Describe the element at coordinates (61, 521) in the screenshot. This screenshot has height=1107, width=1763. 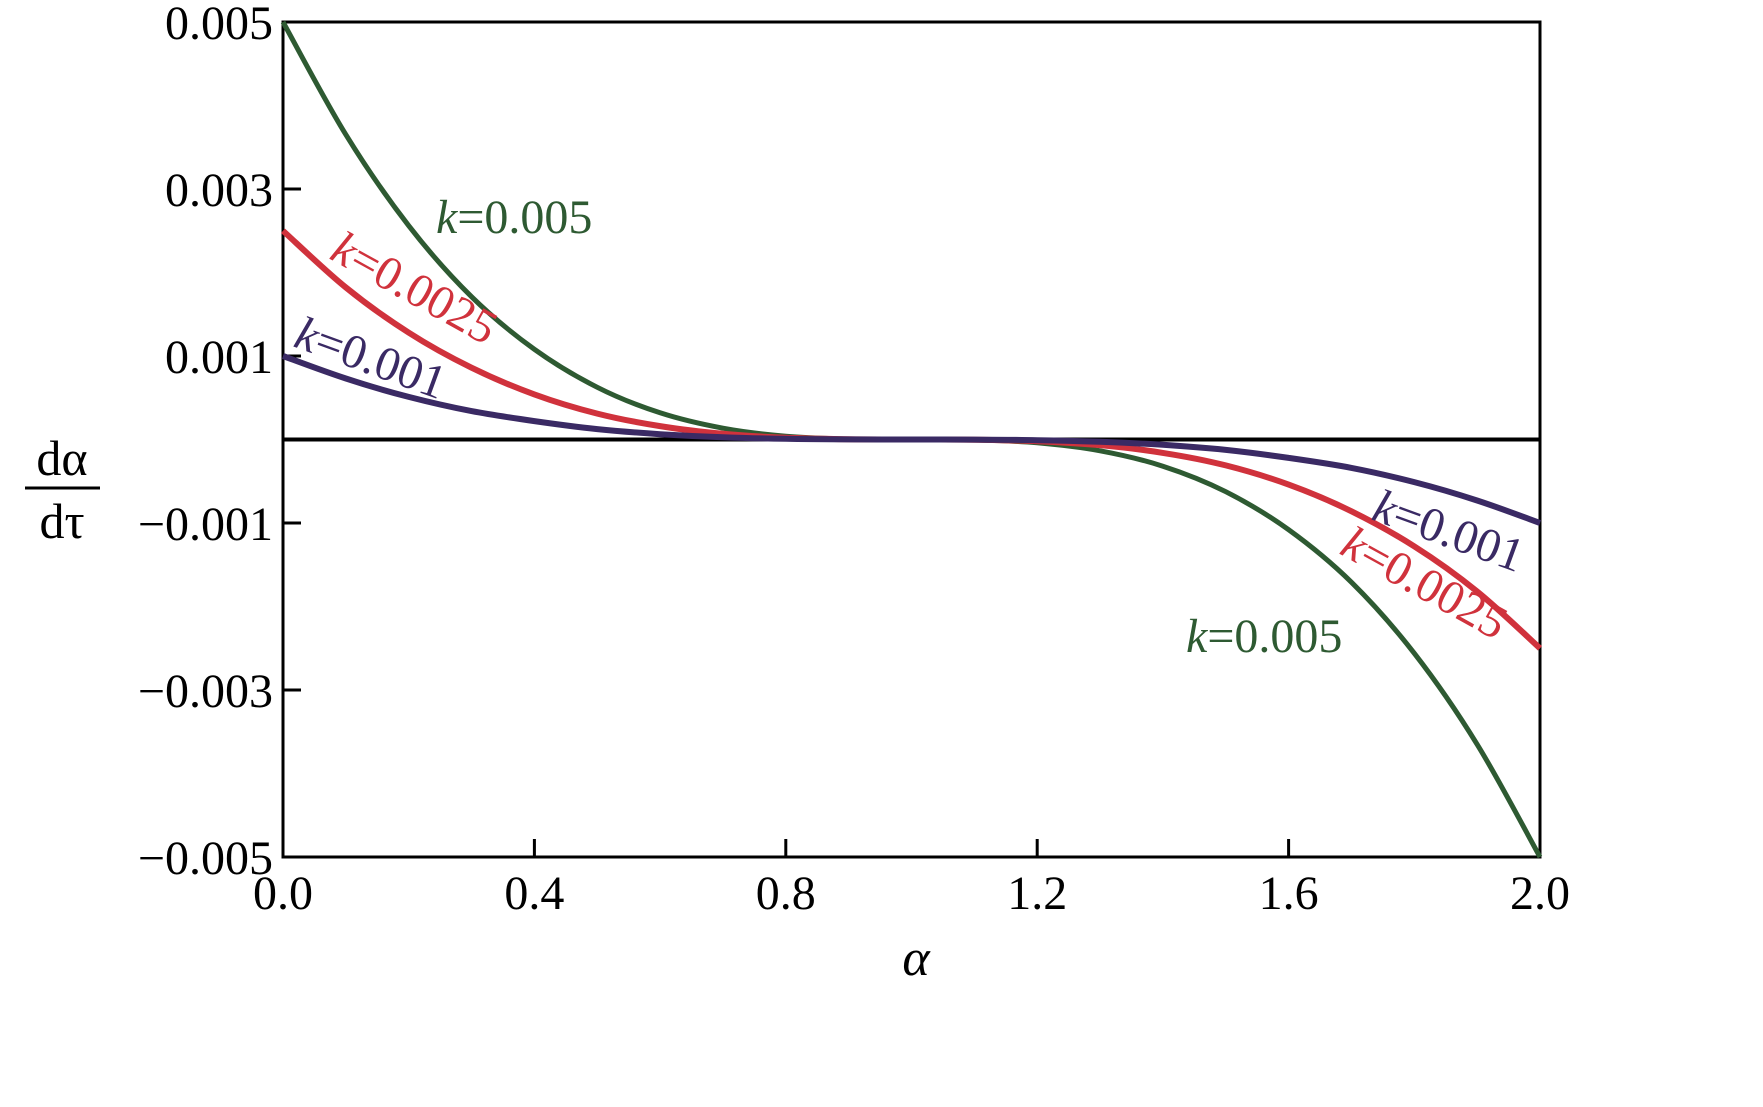
I see `y-axis-title-denominator: dτ` at that location.